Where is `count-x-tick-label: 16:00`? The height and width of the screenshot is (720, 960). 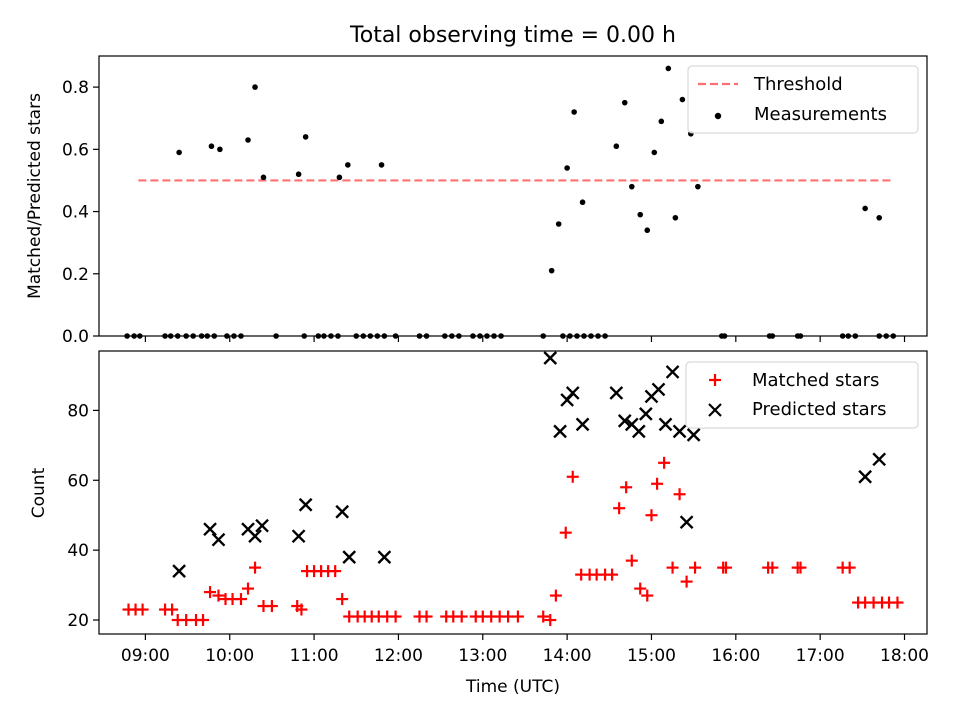 count-x-tick-label: 16:00 is located at coordinates (735, 656).